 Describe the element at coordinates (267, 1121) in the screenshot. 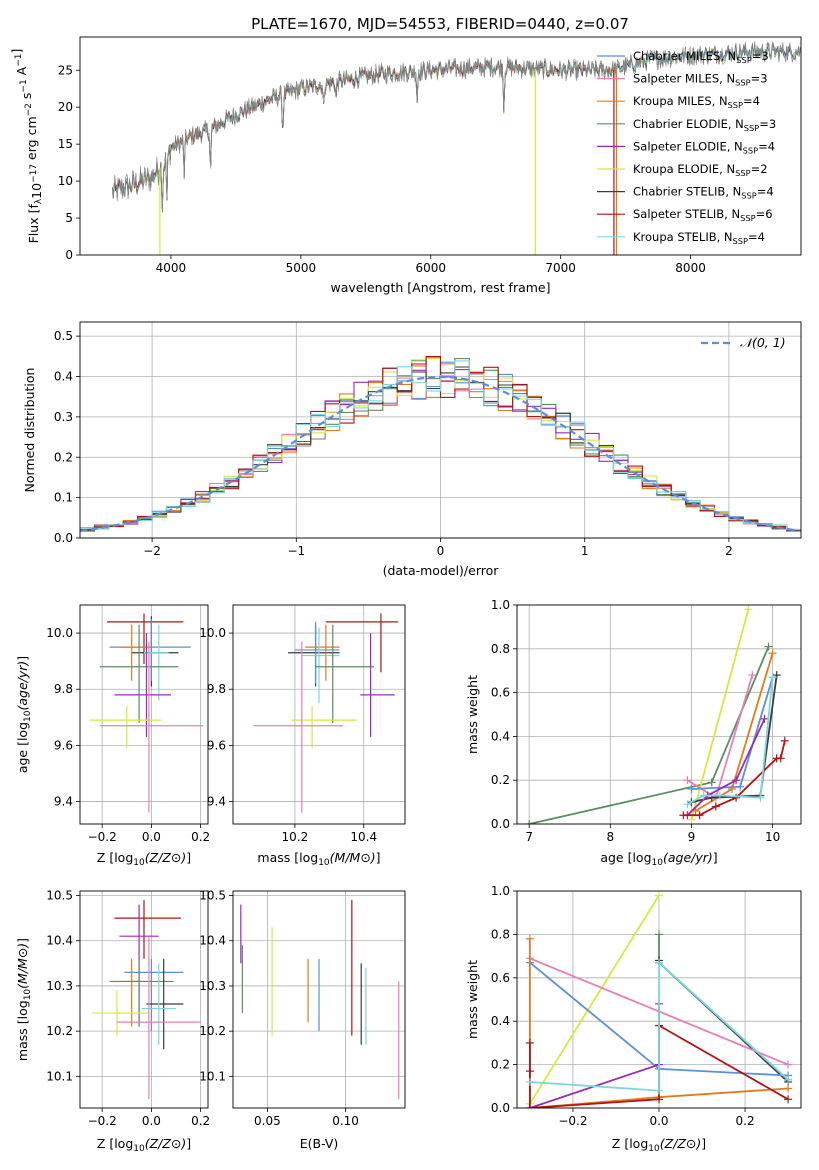

I see `x-tick-label: 0.05` at that location.